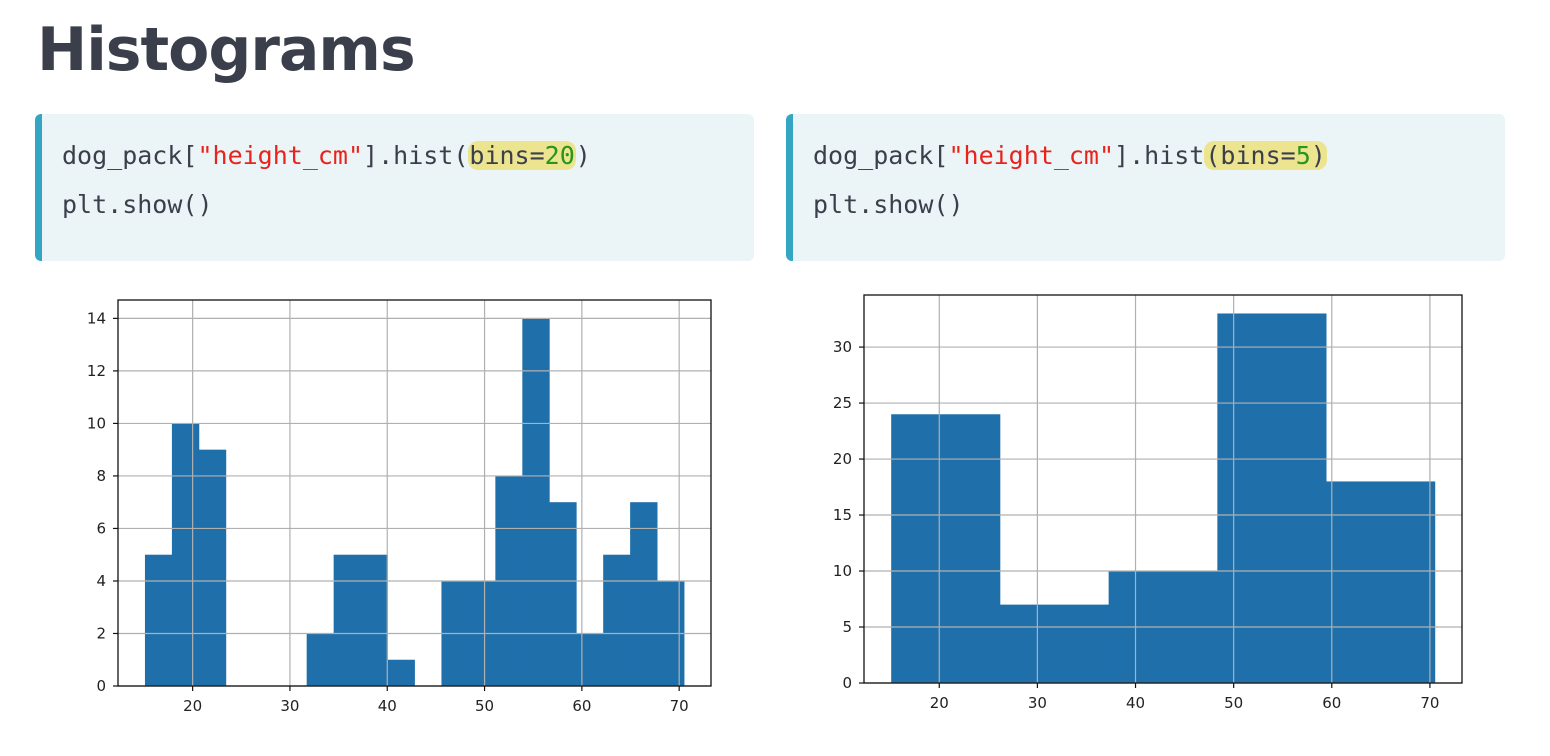  What do you see at coordinates (101, 476) in the screenshot?
I see `y-tick-label: 8` at bounding box center [101, 476].